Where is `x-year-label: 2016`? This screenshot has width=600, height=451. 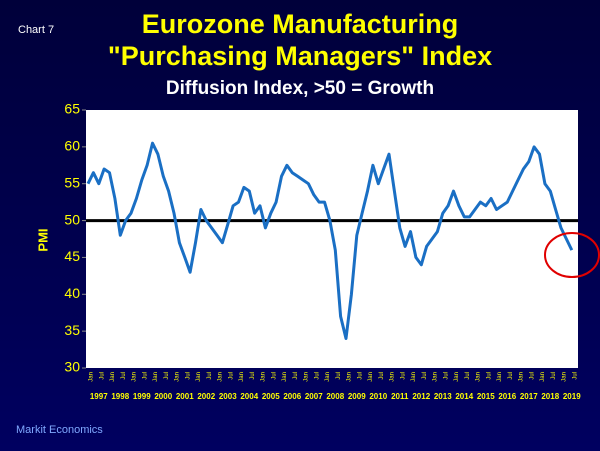 x-year-label: 2016 is located at coordinates (507, 396).